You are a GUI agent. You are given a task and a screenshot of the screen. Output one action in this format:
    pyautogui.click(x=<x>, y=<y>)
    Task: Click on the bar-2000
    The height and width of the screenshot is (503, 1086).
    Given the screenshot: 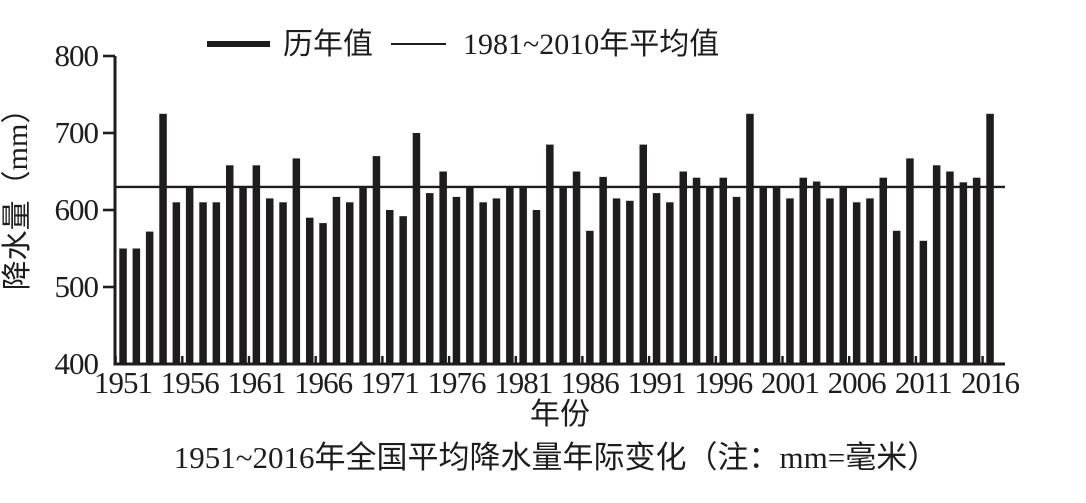 What is the action you would take?
    pyautogui.click(x=776, y=275)
    